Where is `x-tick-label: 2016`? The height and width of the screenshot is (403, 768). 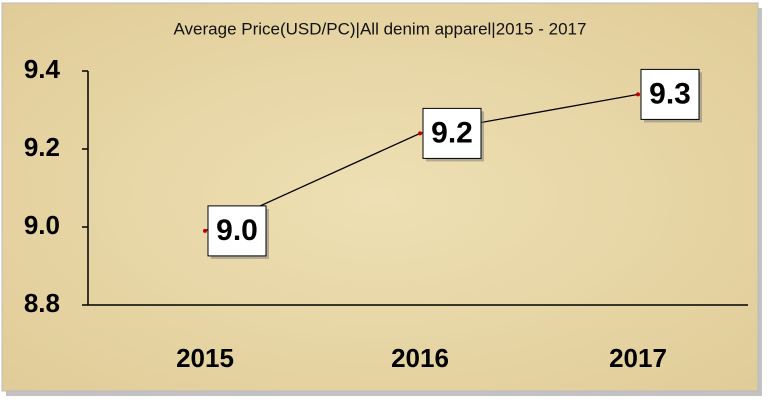 x-tick-label: 2016 is located at coordinates (420, 358).